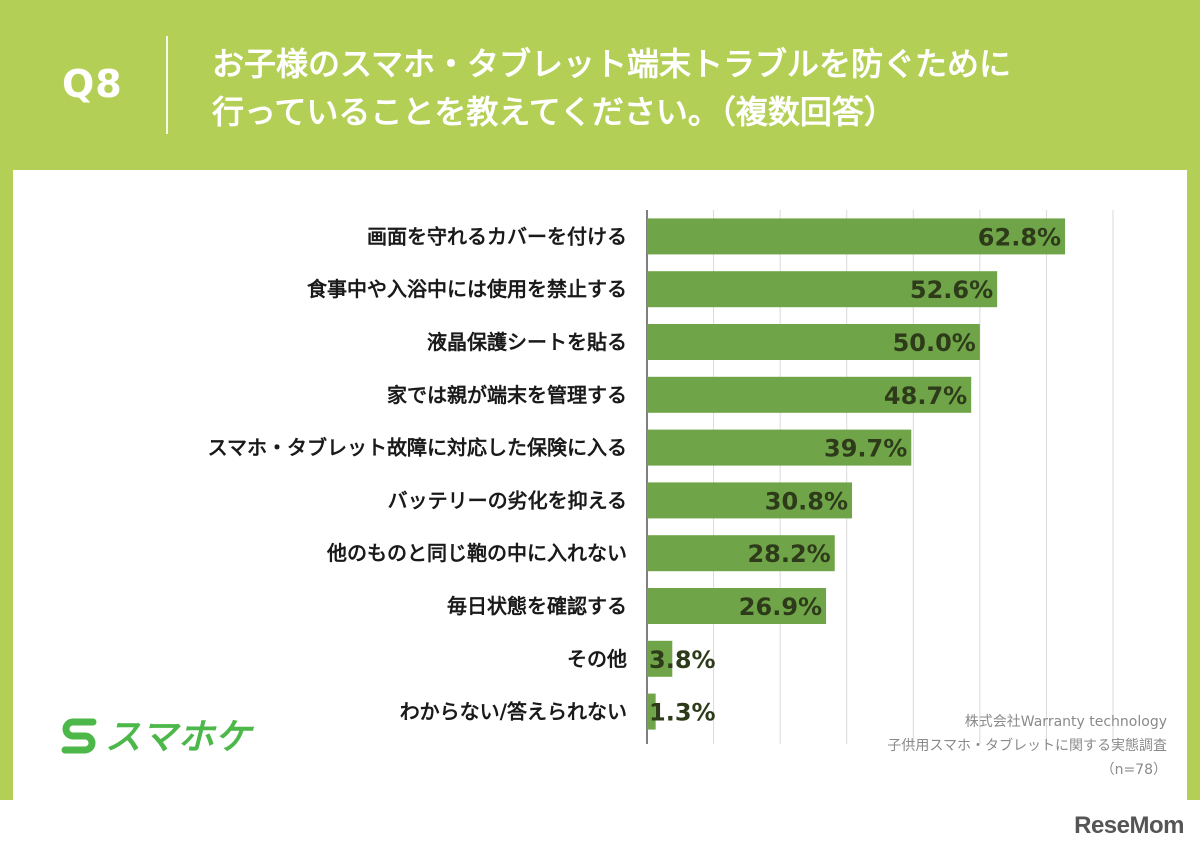 The height and width of the screenshot is (850, 1200). Describe the element at coordinates (1065, 722) in the screenshot. I see `source-company: 株式会社Warranty technology` at that location.